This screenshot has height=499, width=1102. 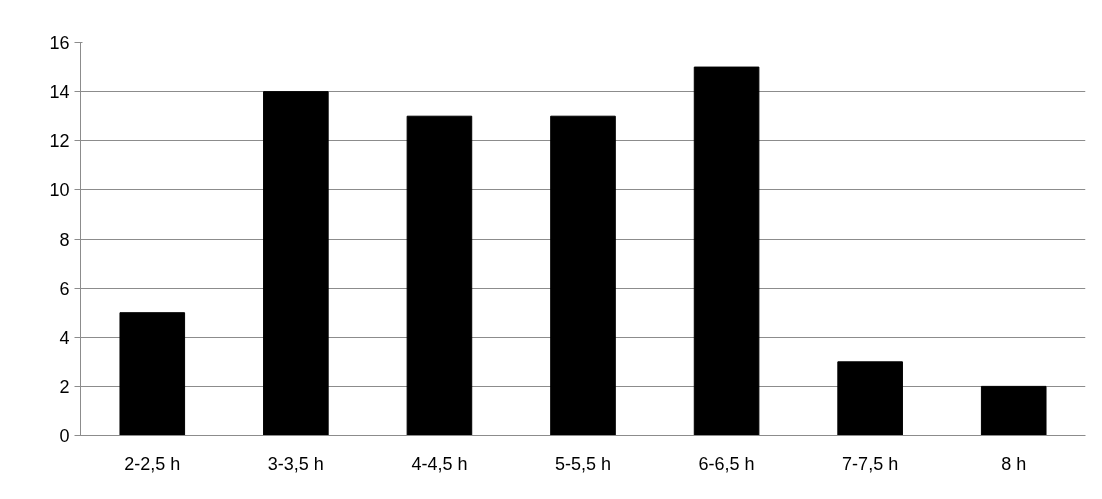 What do you see at coordinates (726, 463) in the screenshot?
I see `x-tick-label: 6-6,5 h` at bounding box center [726, 463].